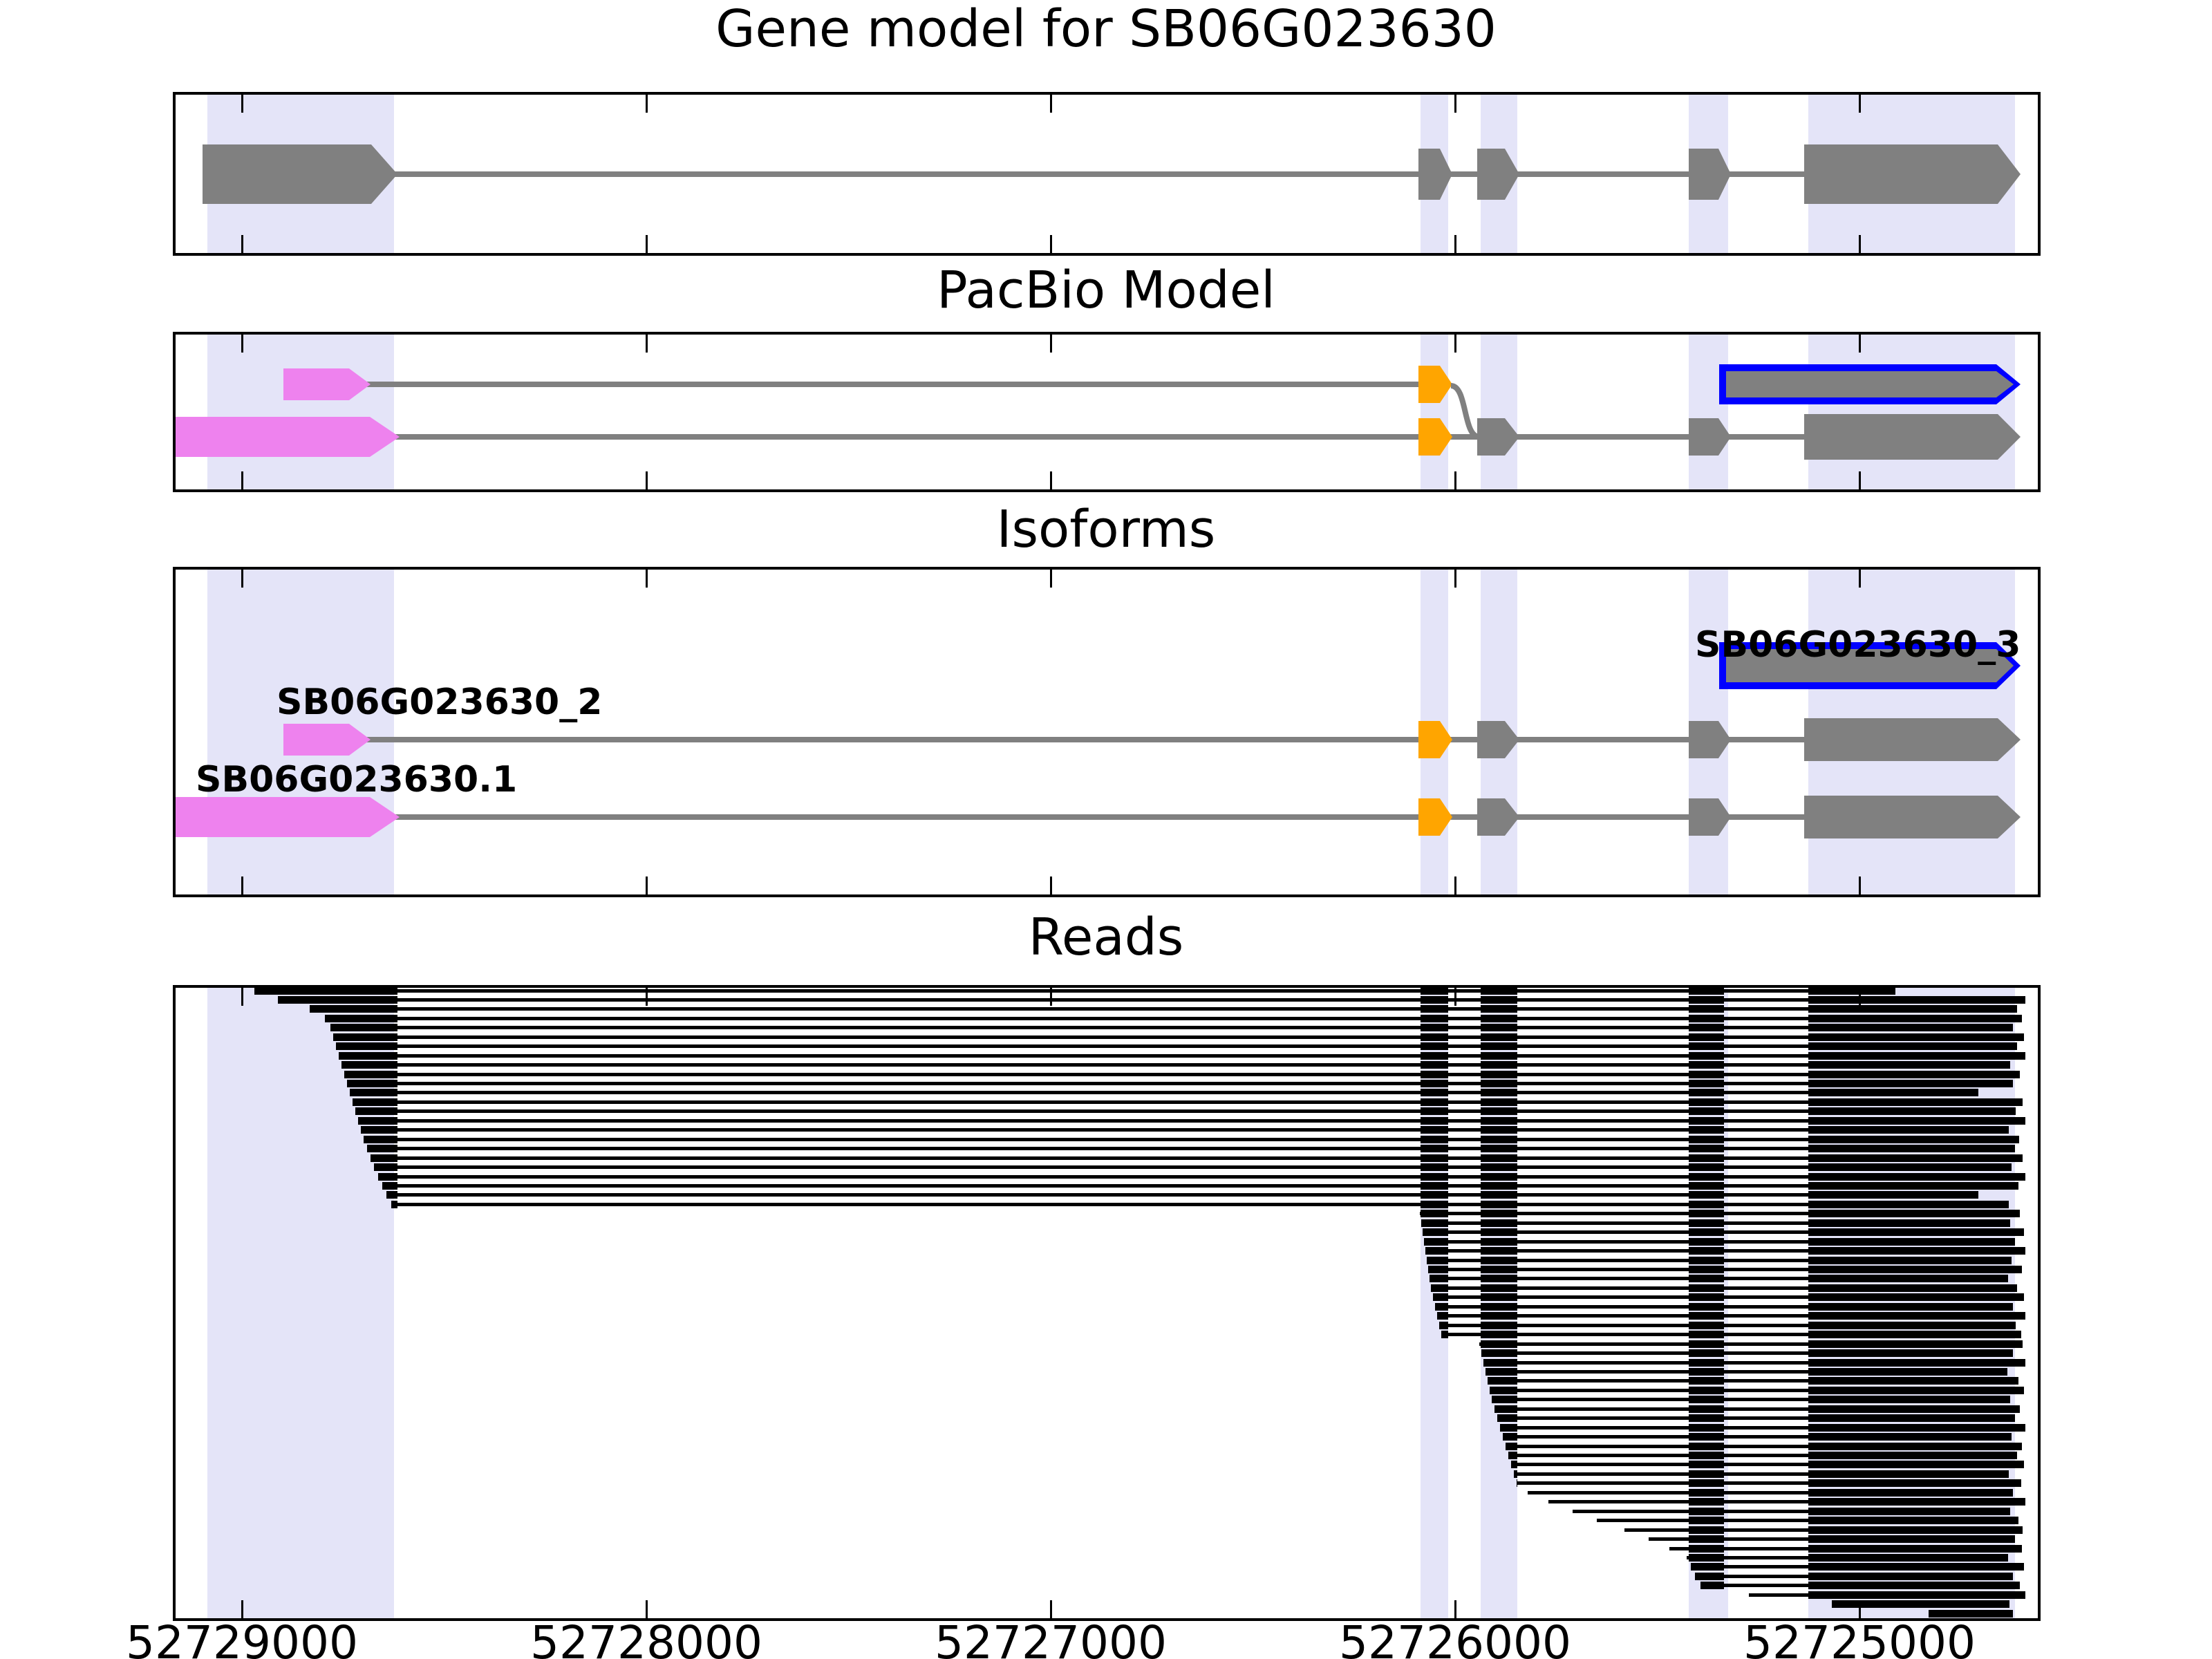 The image size is (2212, 1659). I want to click on x-tick-label-52725000: 52725000, so click(1859, 1638).